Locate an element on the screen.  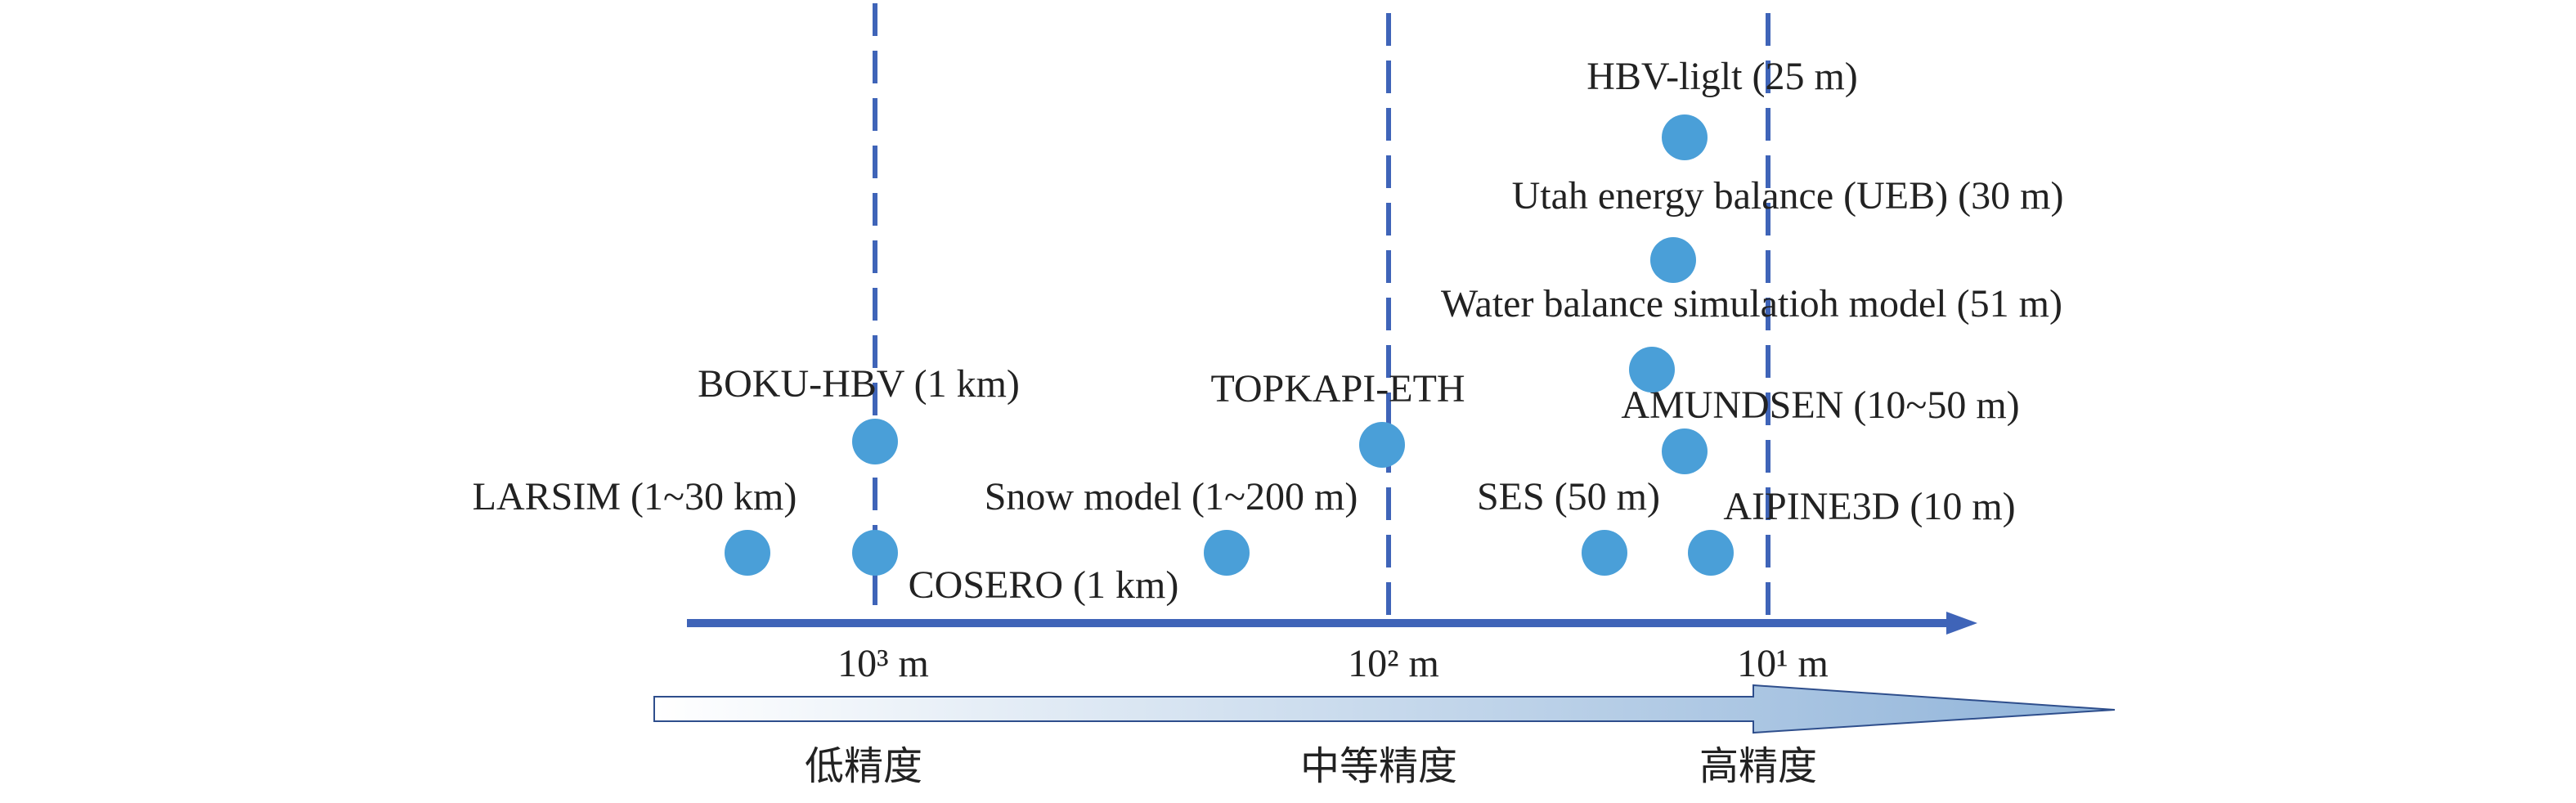
model-label: Utah energy balance (UEB) (30 m) is located at coordinates (1788, 196).